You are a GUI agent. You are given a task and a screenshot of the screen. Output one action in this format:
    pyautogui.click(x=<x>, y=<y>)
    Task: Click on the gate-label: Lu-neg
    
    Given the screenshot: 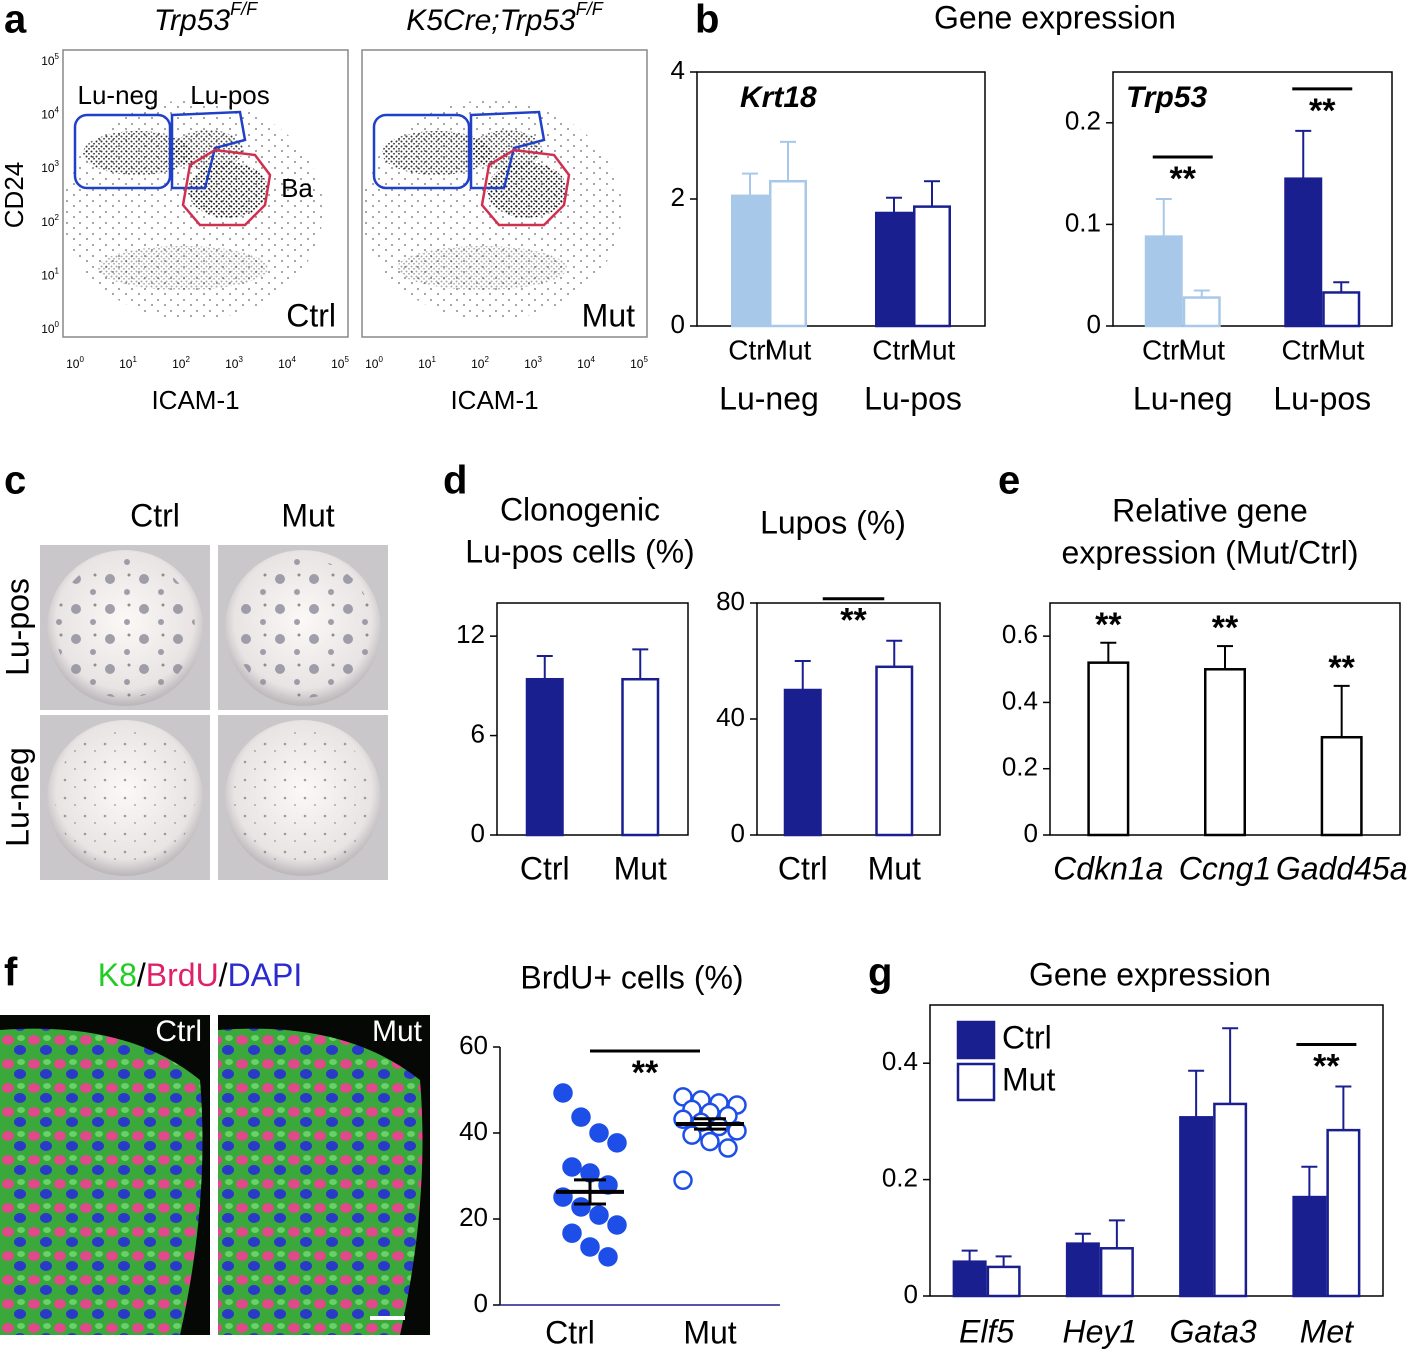 What is the action you would take?
    pyautogui.click(x=118, y=95)
    